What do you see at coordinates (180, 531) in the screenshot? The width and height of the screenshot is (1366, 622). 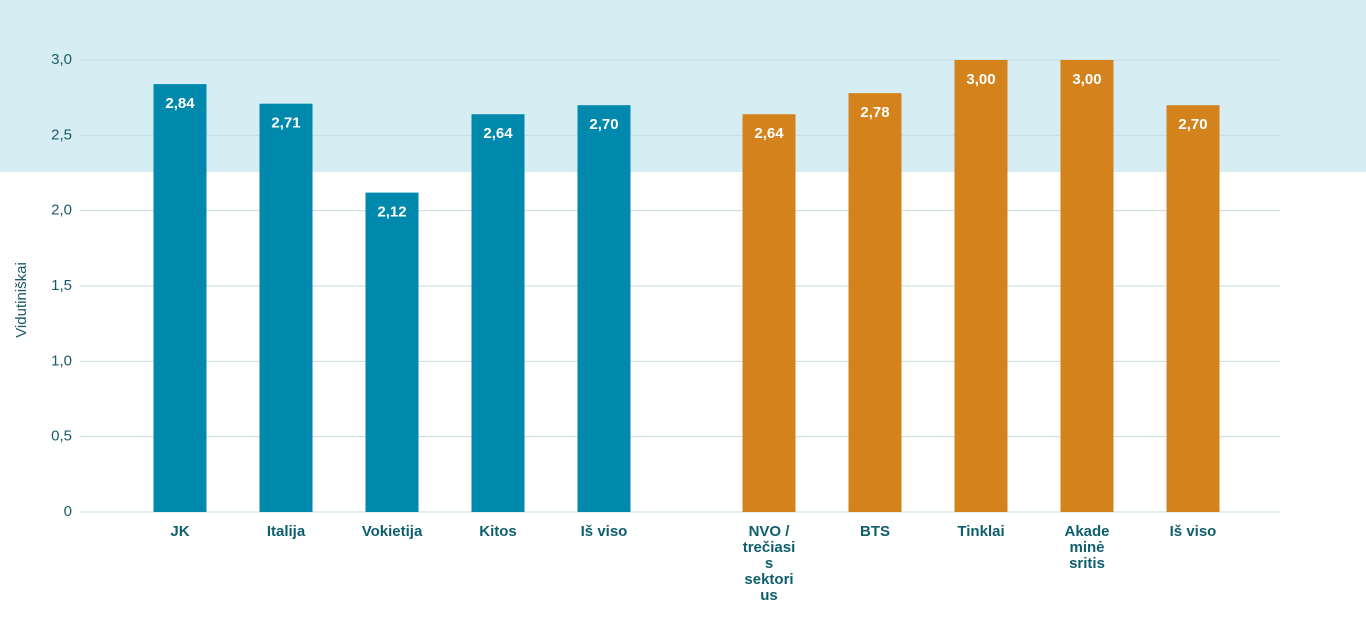 I see `x-tick-label: JK` at bounding box center [180, 531].